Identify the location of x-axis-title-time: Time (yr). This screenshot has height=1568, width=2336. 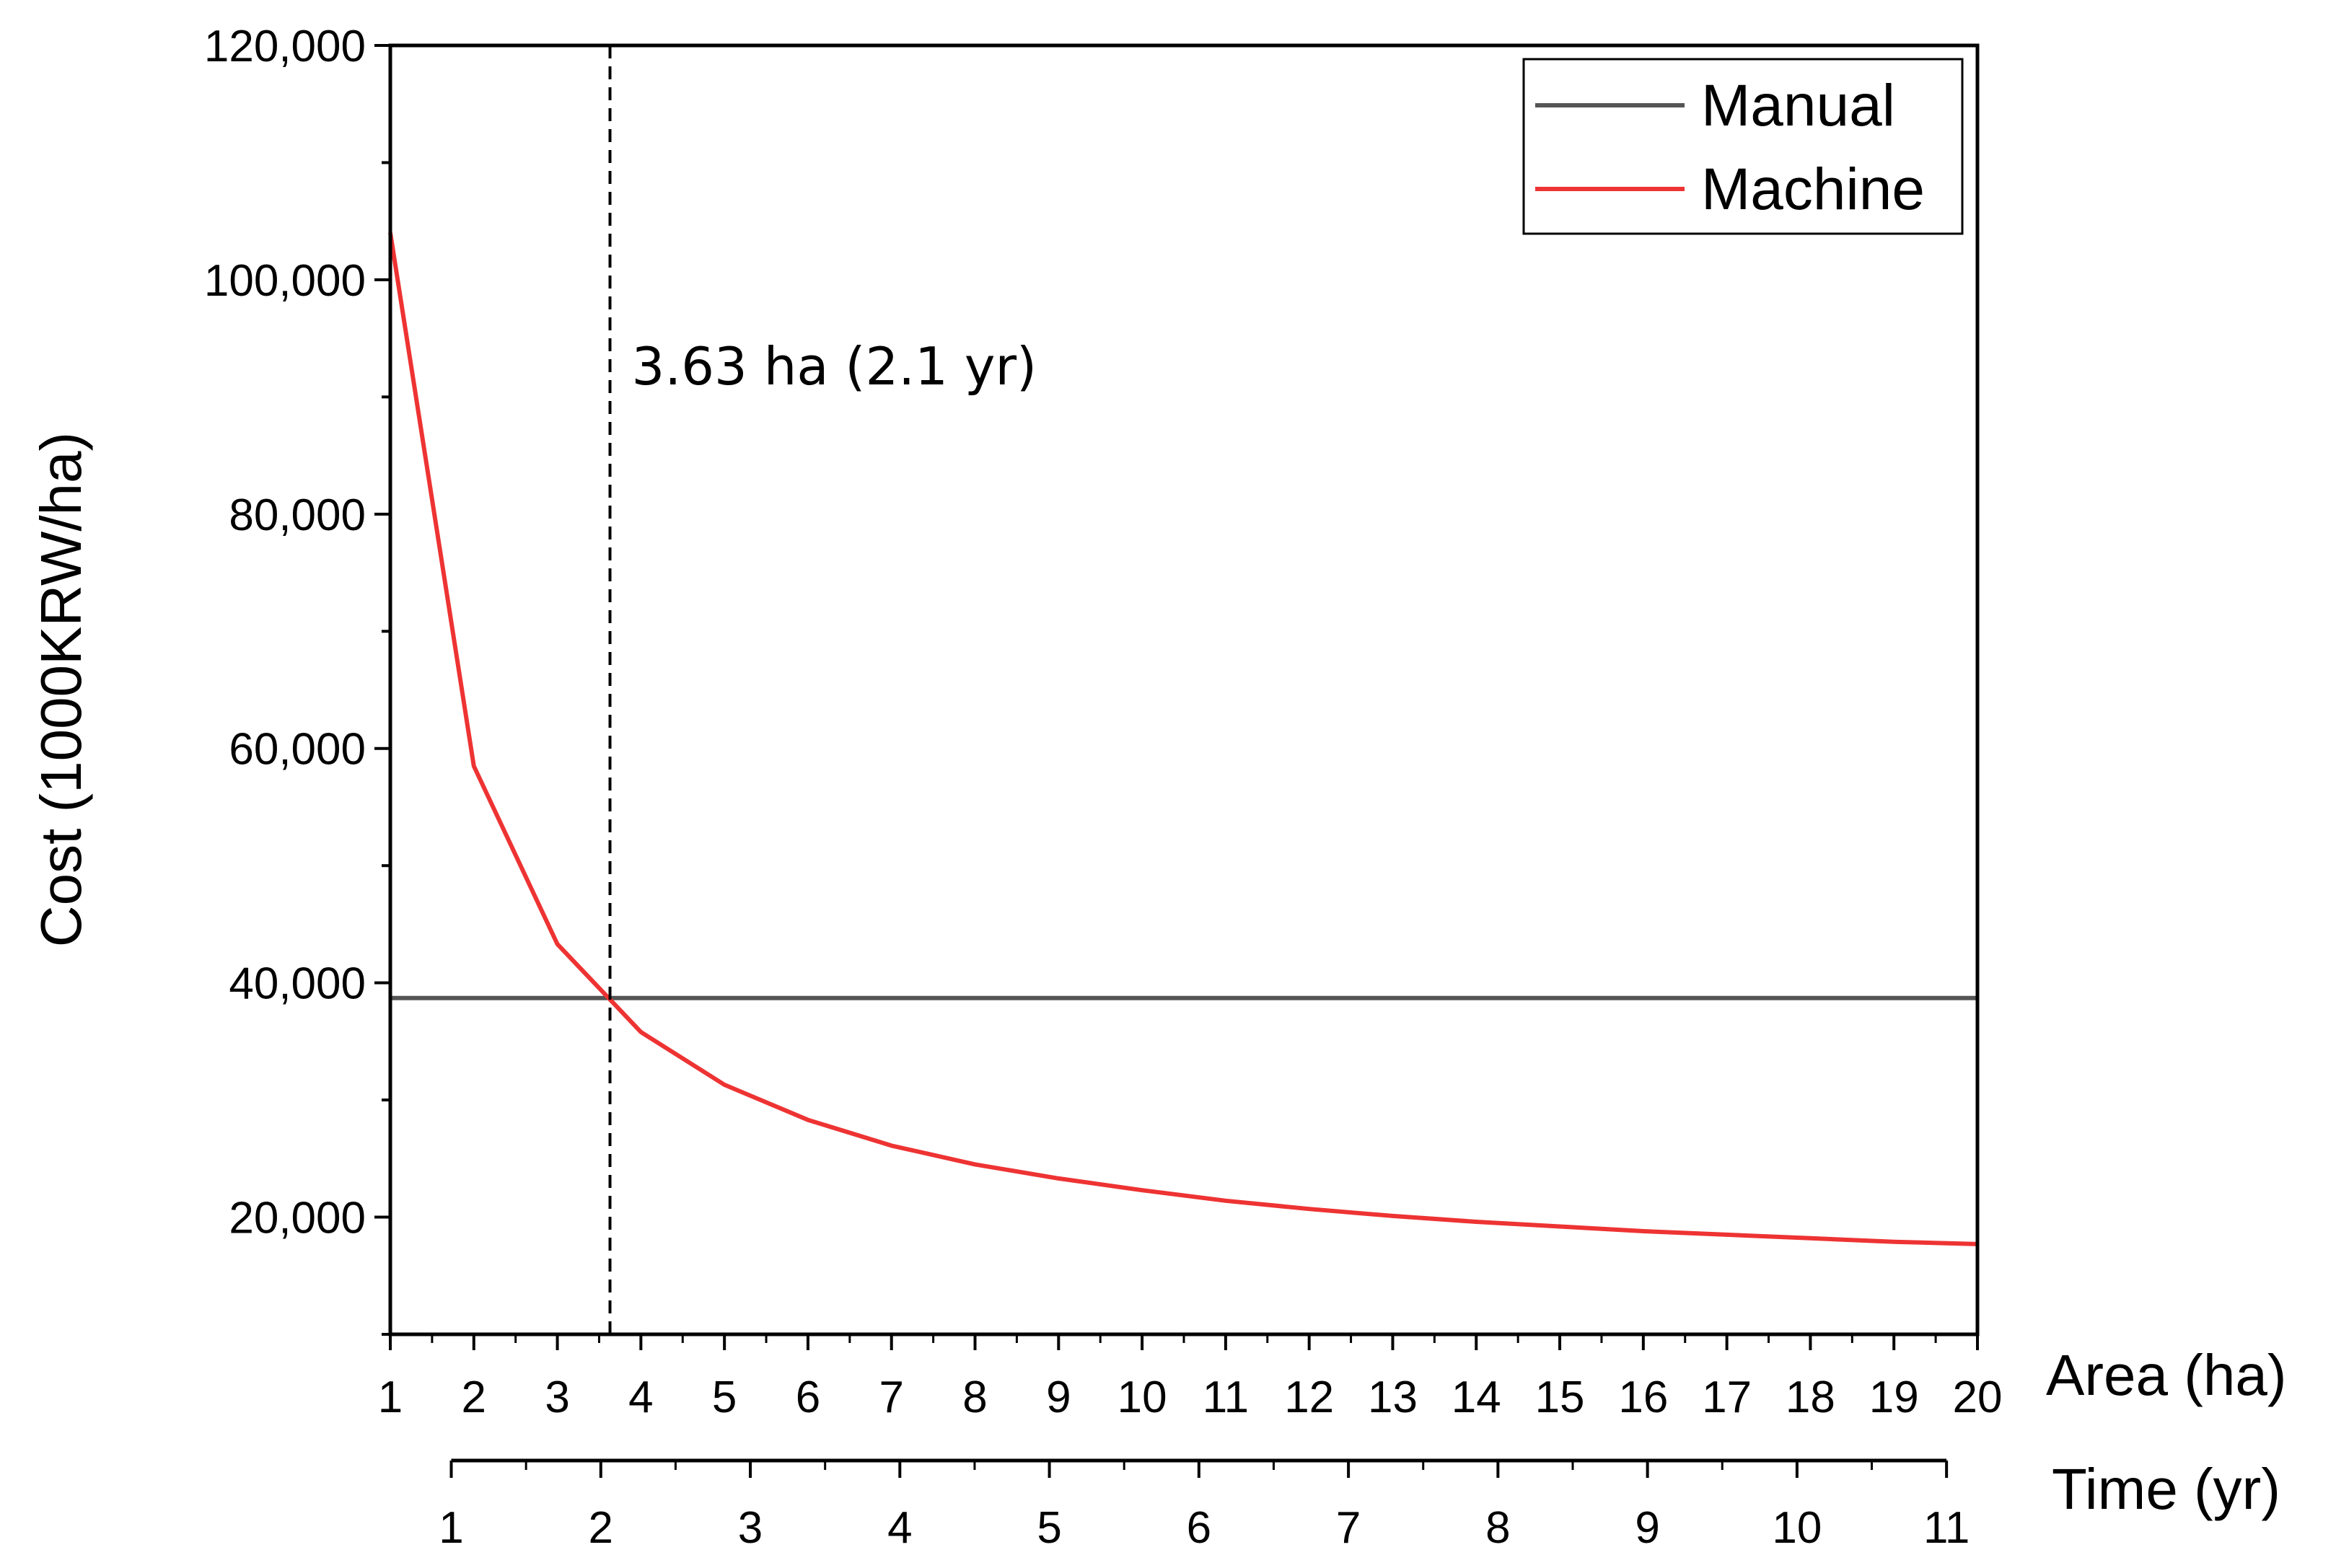
(2166, 1489).